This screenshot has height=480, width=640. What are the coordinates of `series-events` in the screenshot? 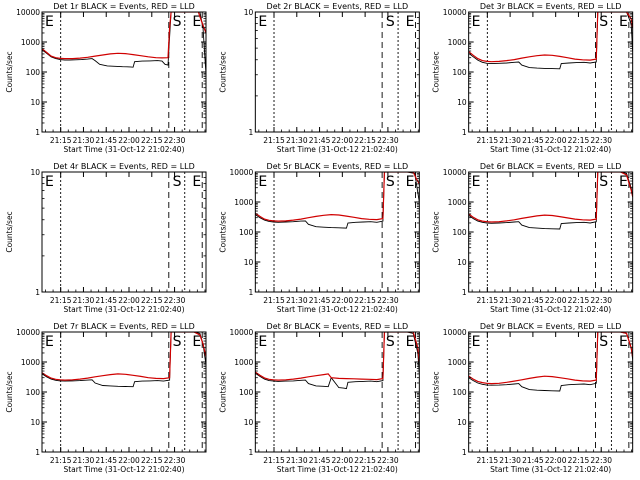 It's located at (337, 200).